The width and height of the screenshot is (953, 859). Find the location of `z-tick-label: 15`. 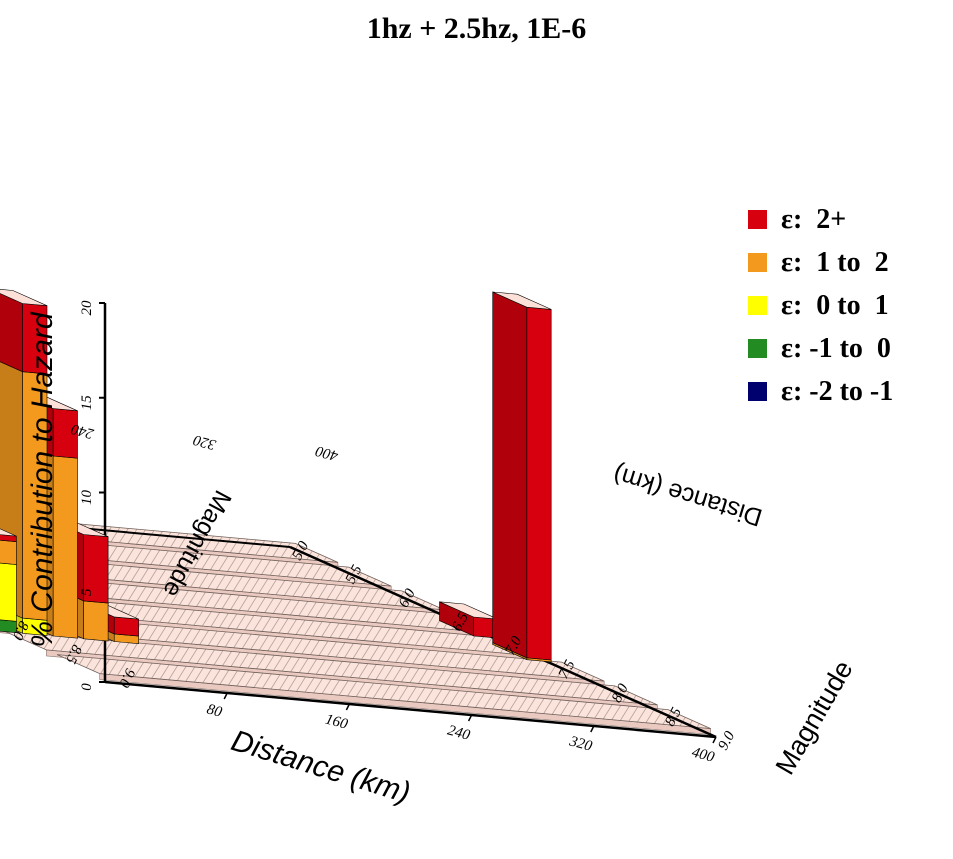

z-tick-label: 15 is located at coordinates (87, 403).